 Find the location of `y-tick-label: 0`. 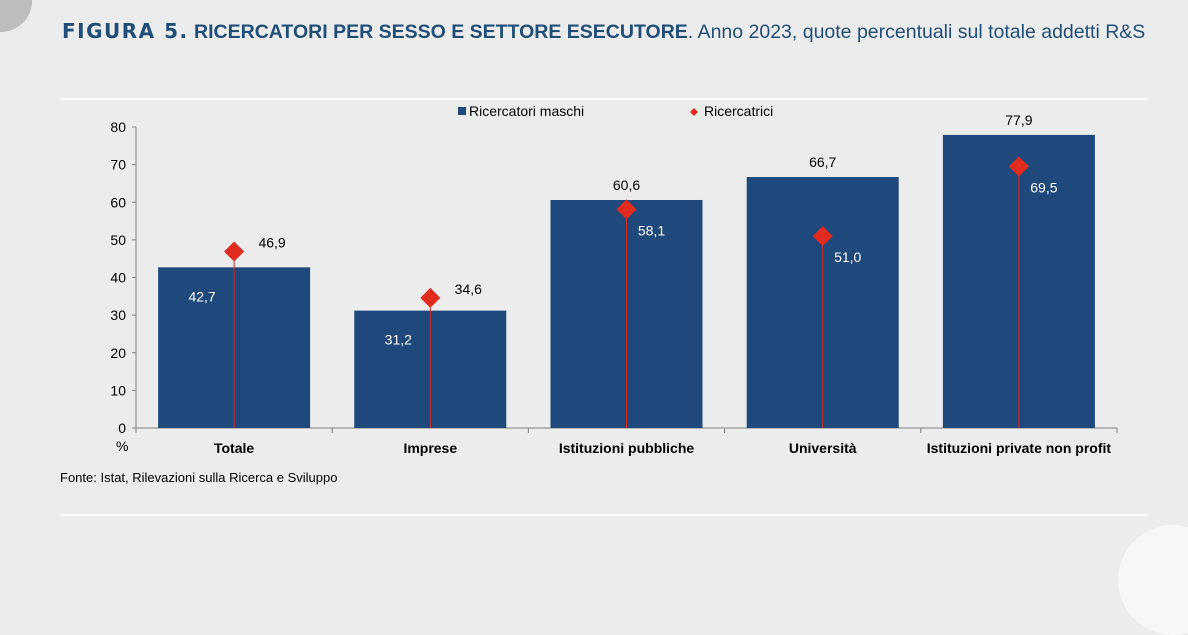

y-tick-label: 0 is located at coordinates (122, 428).